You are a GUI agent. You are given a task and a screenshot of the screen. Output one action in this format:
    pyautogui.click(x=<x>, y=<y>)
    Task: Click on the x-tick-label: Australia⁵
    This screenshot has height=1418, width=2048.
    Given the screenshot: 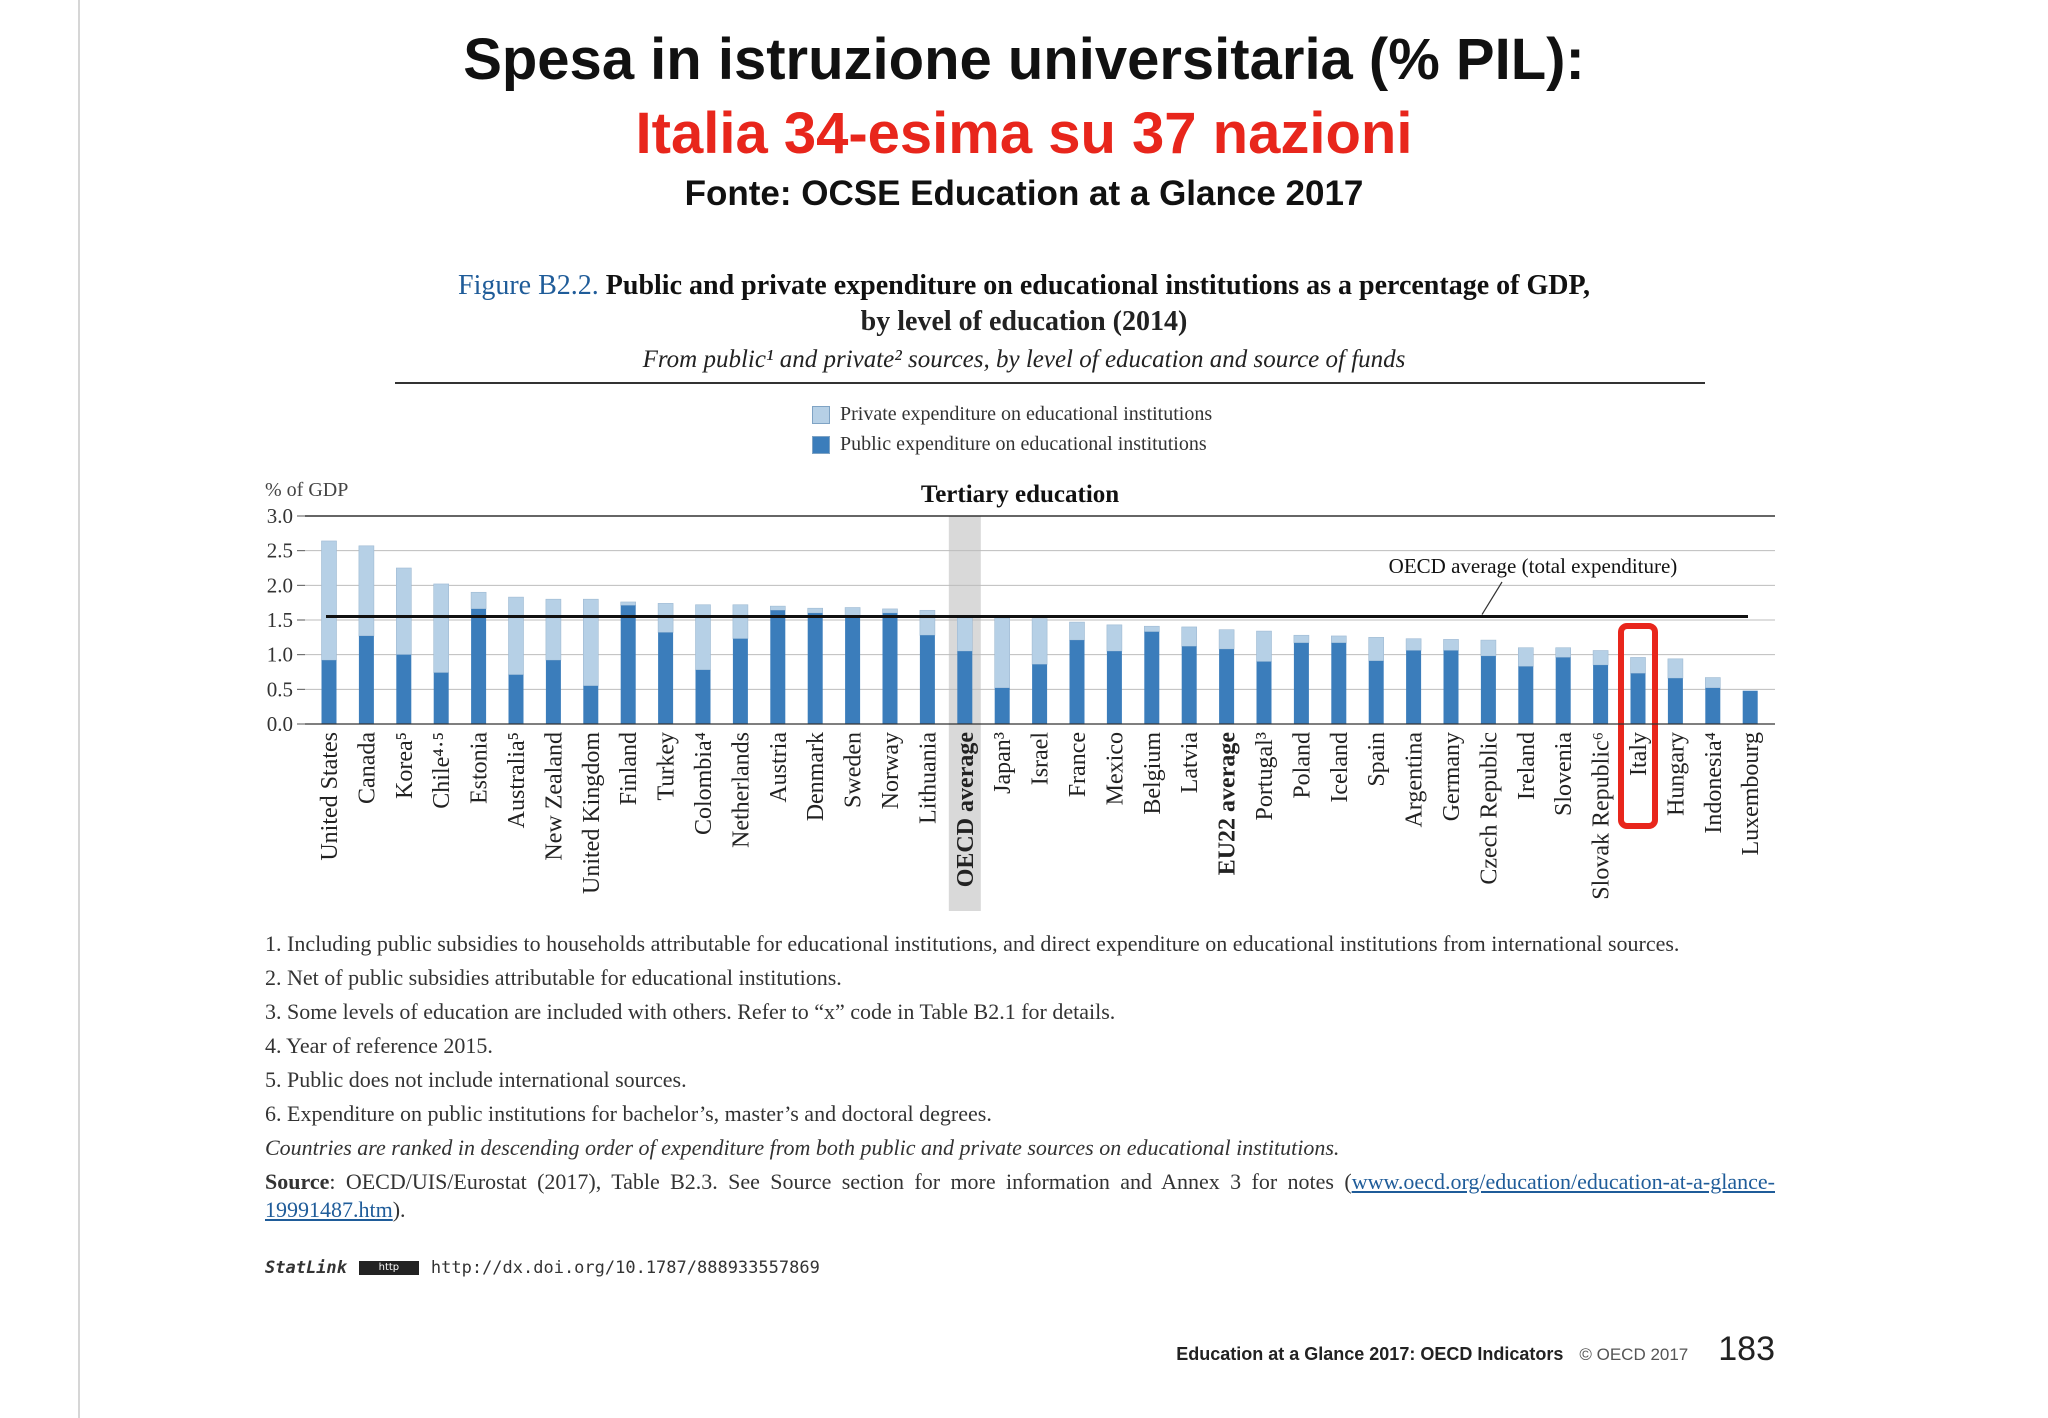 What is the action you would take?
    pyautogui.click(x=517, y=780)
    